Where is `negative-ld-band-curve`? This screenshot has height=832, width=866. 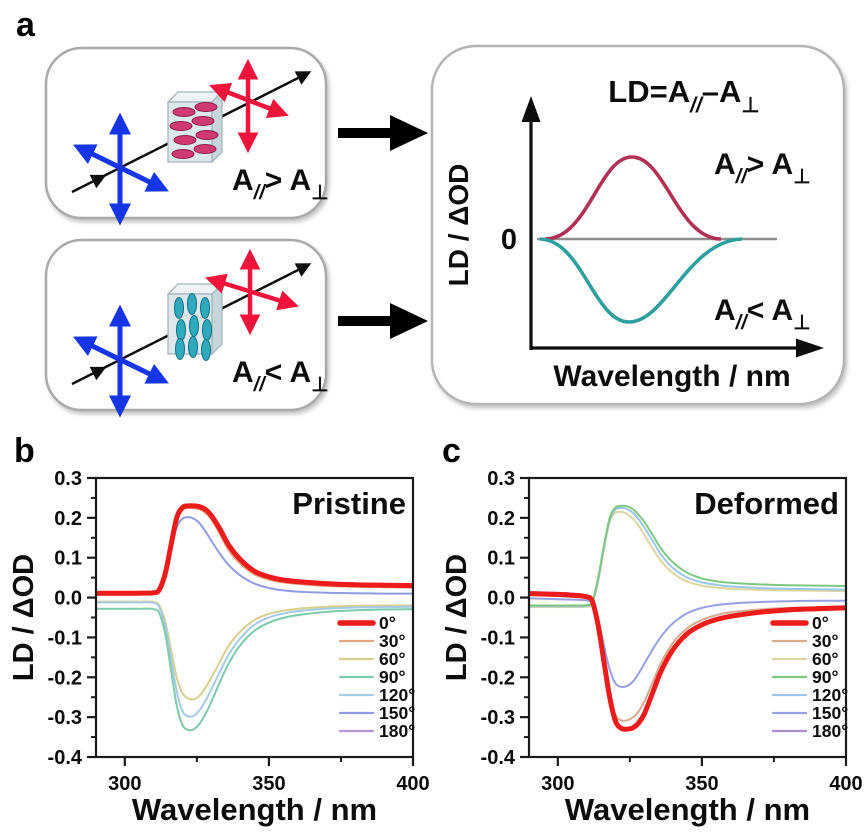 negative-ld-band-curve is located at coordinates (641, 280).